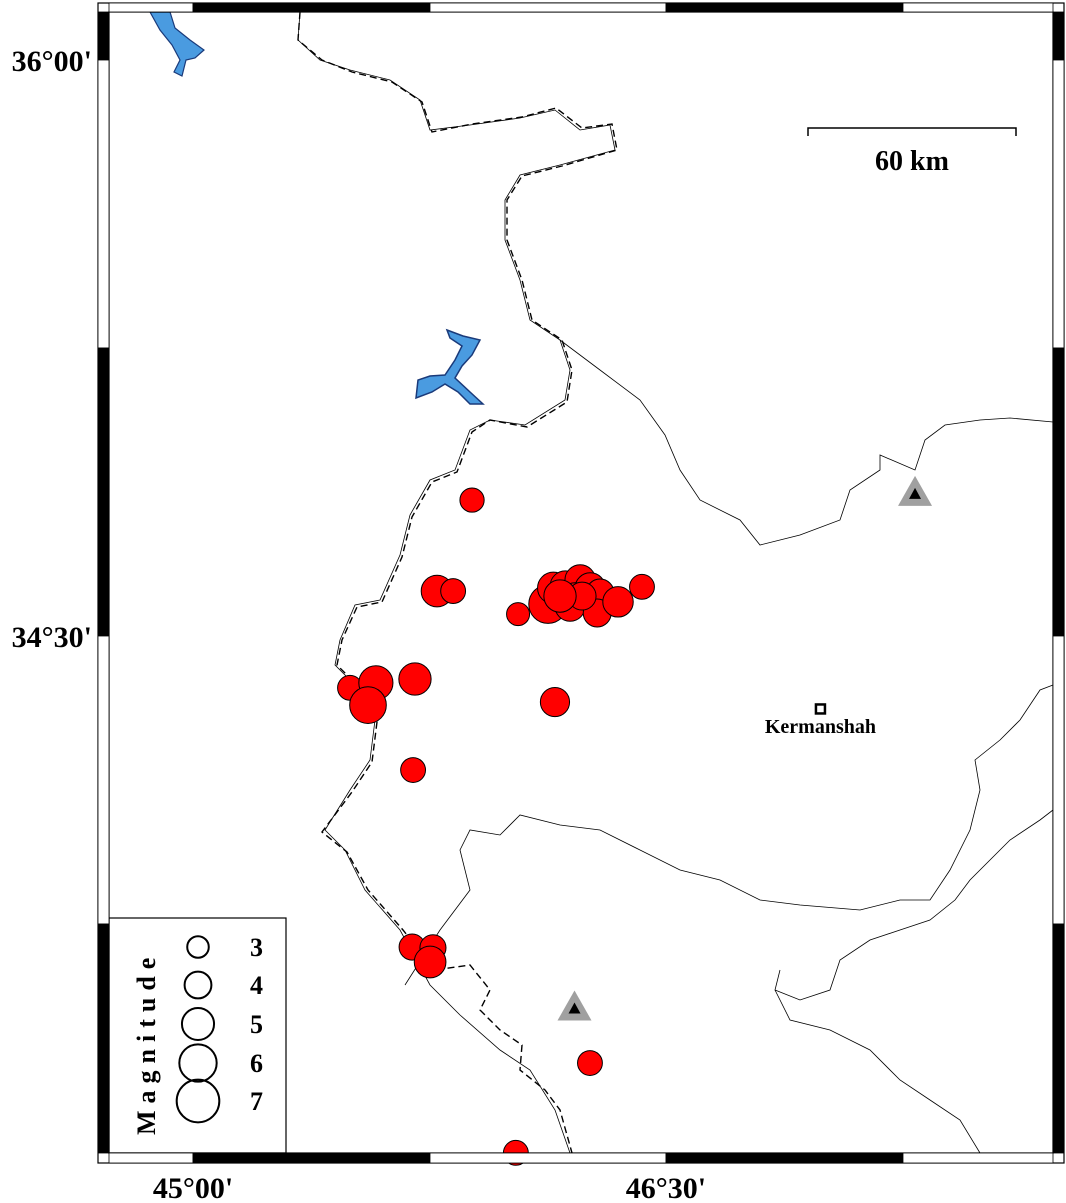 Image resolution: width=1066 pixels, height=1203 pixels. What do you see at coordinates (176, 44) in the screenshot?
I see `lake-top` at bounding box center [176, 44].